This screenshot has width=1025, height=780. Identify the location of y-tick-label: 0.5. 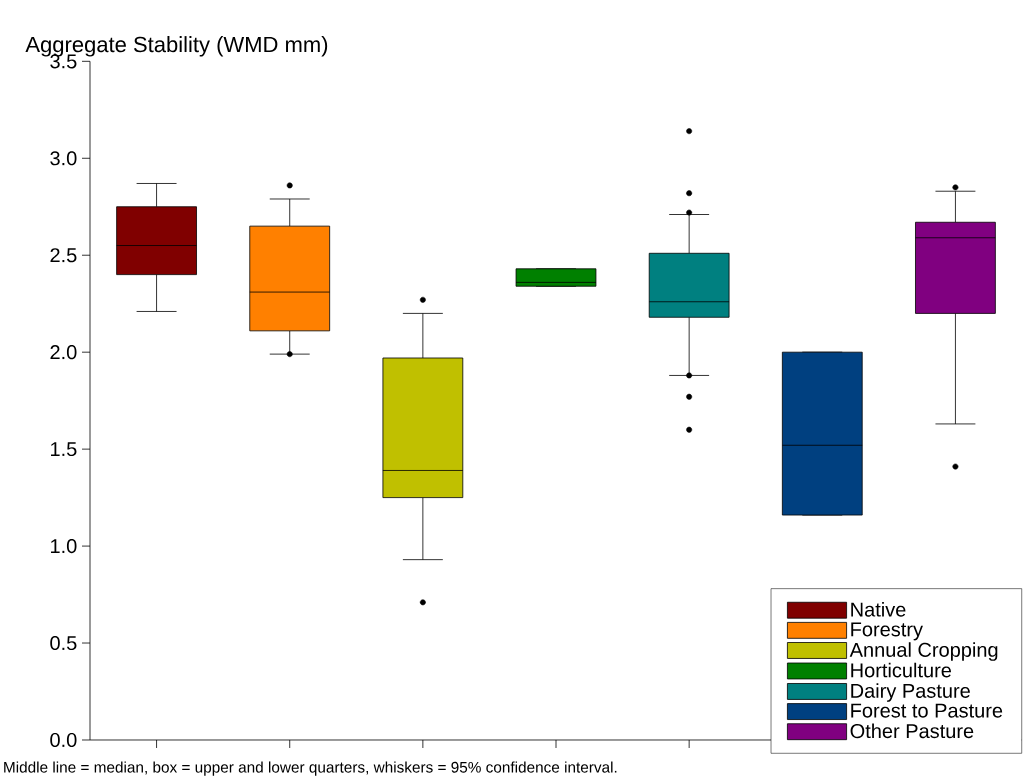
(63, 643).